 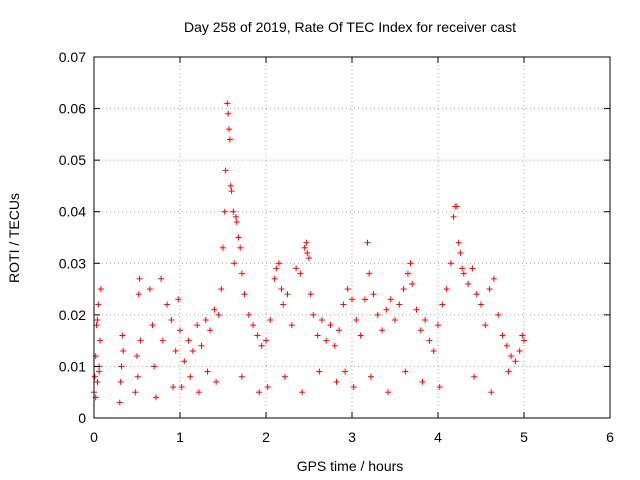 I want to click on y-axis-label: ROTI / TECUs, so click(x=14, y=238).